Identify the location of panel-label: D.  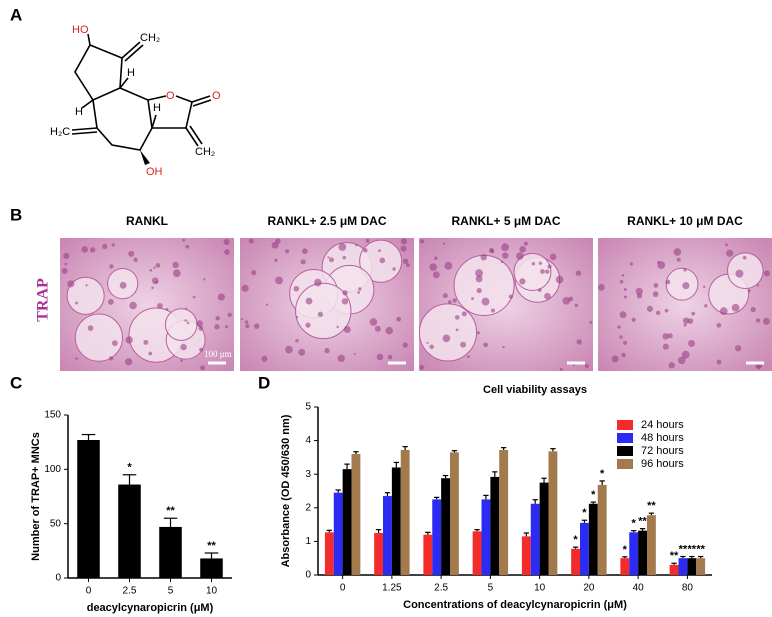
(264, 382).